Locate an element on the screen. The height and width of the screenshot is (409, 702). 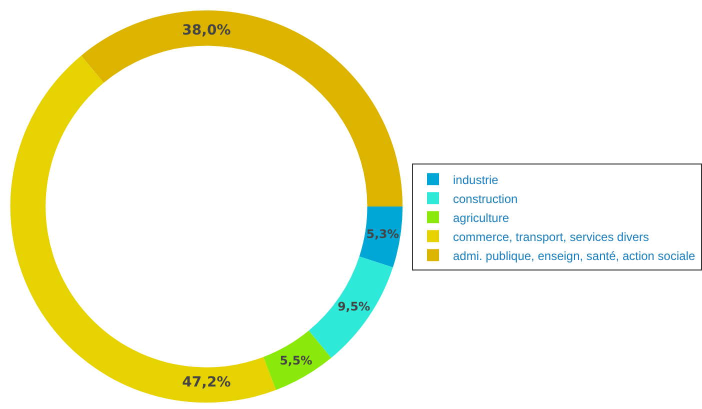
data-label: 47,2% is located at coordinates (206, 382).